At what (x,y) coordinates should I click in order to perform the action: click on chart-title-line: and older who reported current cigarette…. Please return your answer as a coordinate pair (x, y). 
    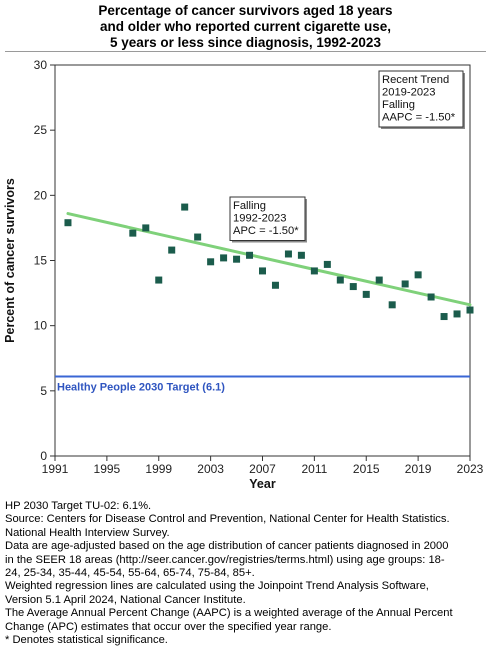
    Looking at the image, I should click on (245, 26).